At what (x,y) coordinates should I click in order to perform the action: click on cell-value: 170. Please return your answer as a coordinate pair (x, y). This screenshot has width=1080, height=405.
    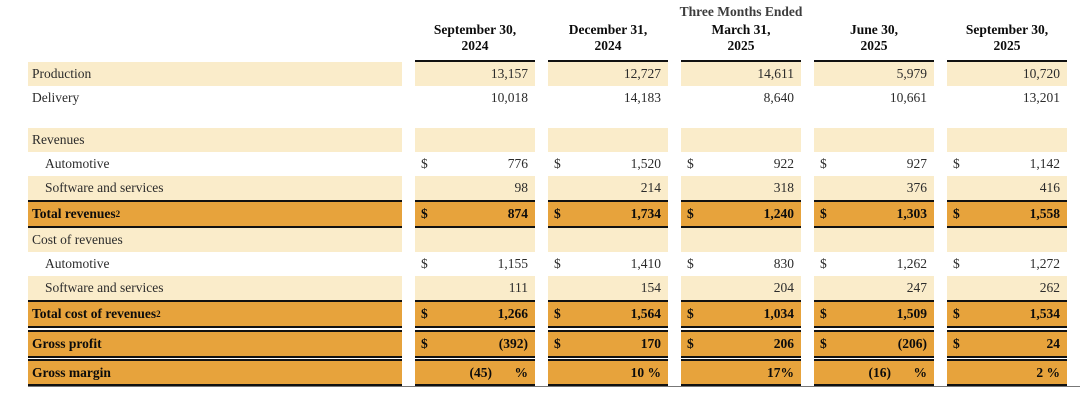
    Looking at the image, I should click on (650, 343).